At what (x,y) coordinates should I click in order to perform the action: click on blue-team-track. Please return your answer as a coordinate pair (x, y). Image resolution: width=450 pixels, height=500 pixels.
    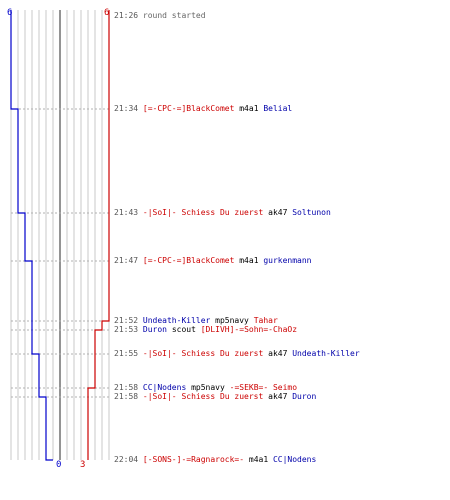
    Looking at the image, I should click on (31, 235).